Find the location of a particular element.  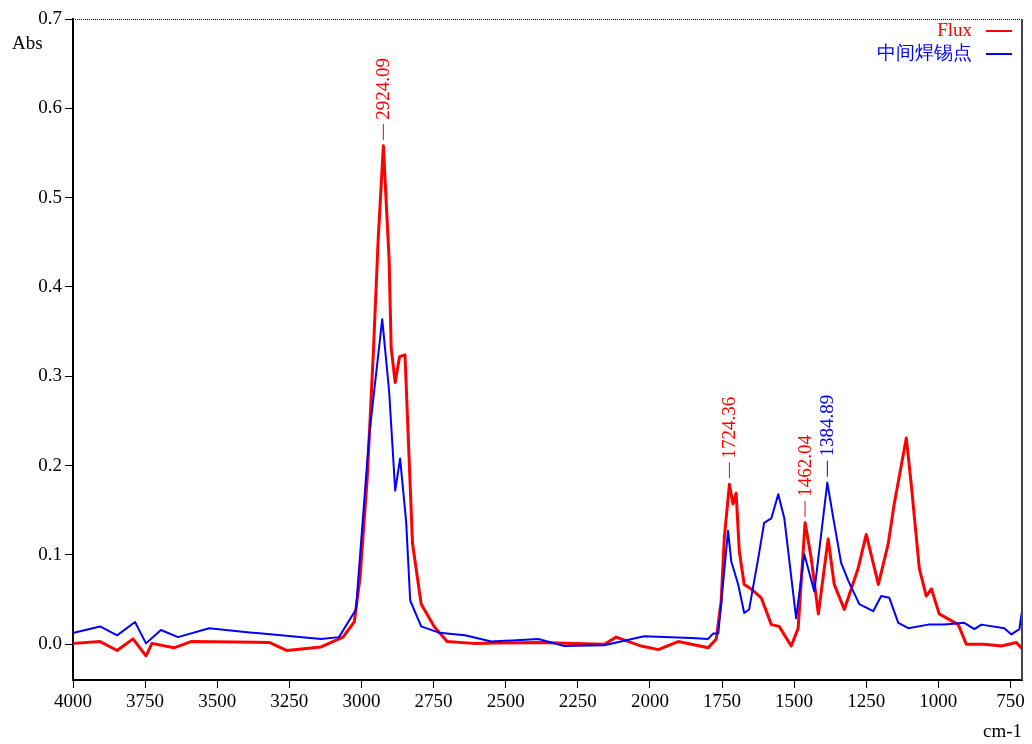

y-tick-label: 0.6 is located at coordinates (50, 107).